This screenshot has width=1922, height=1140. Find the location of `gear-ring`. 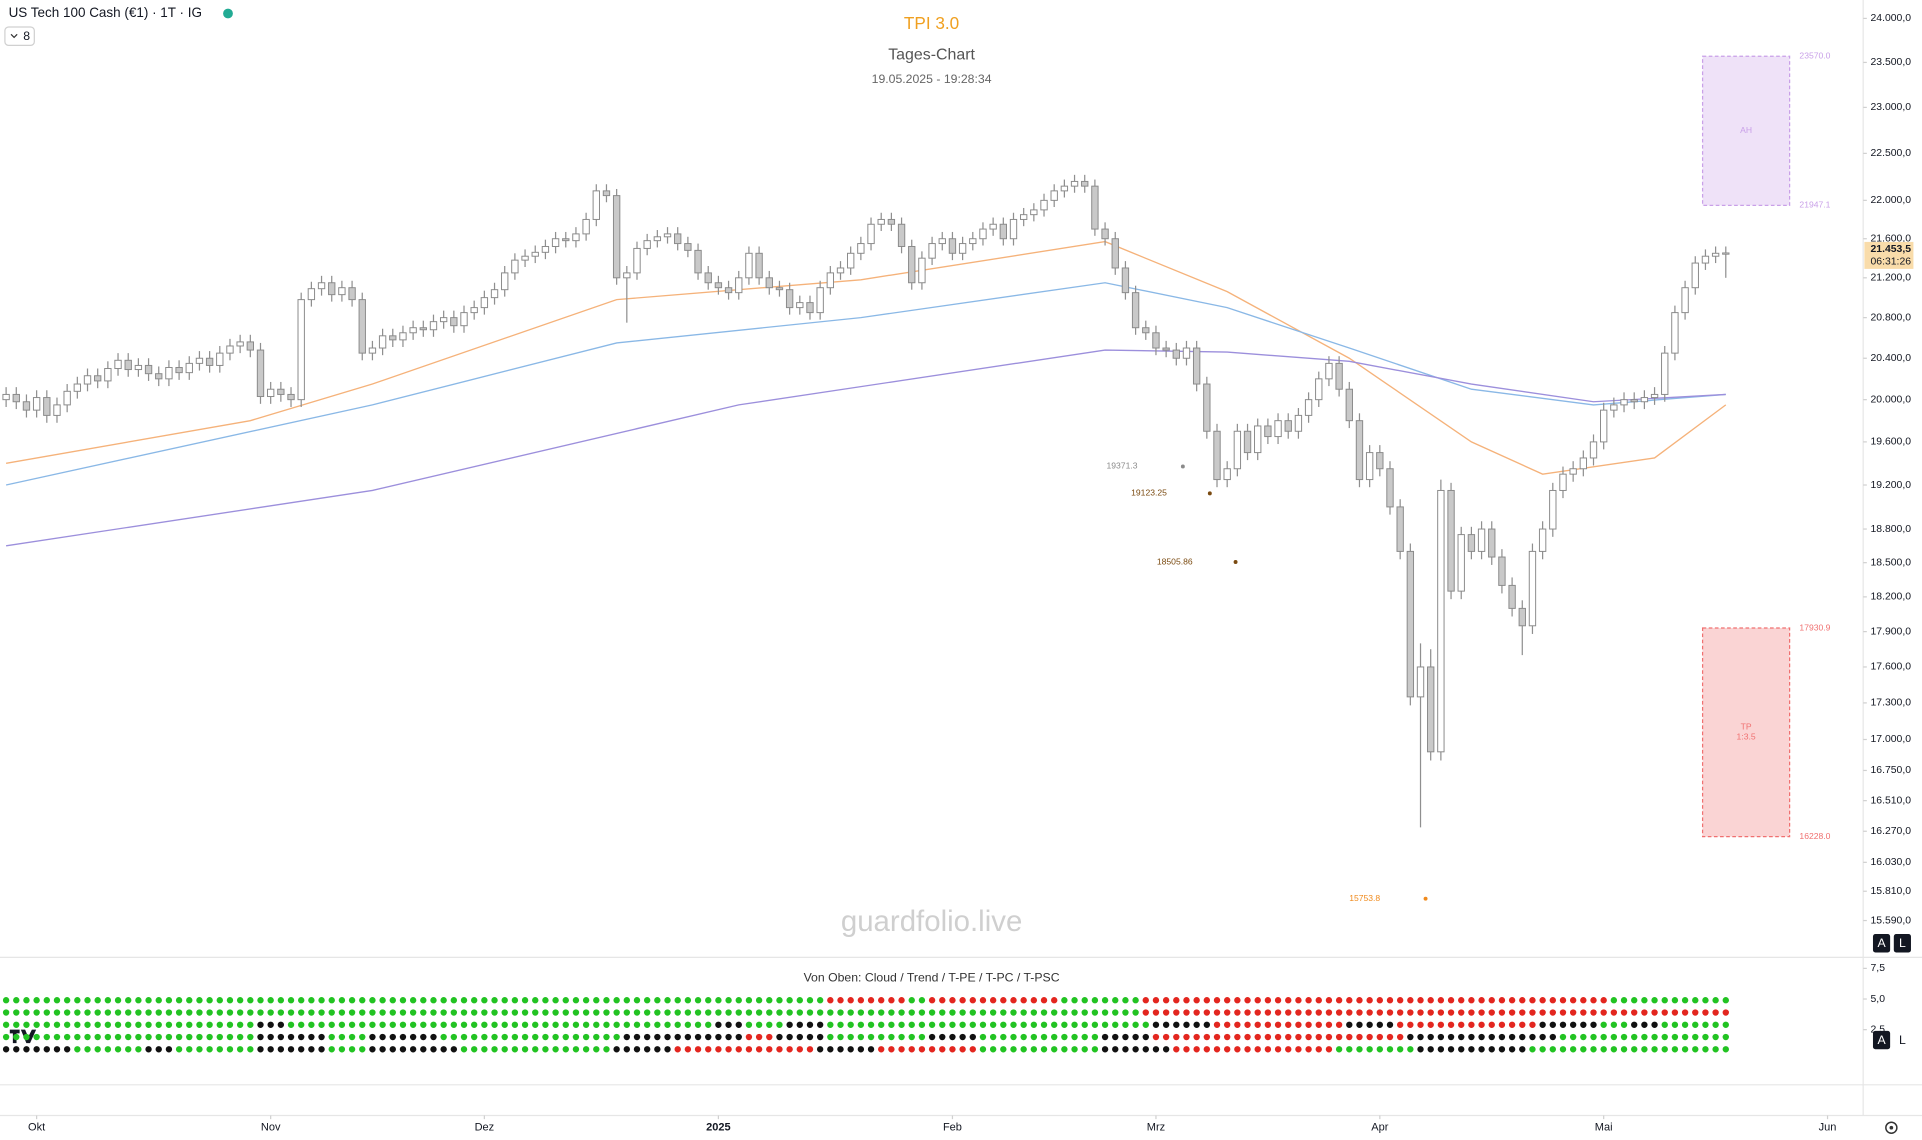

gear-ring is located at coordinates (1891, 1127).